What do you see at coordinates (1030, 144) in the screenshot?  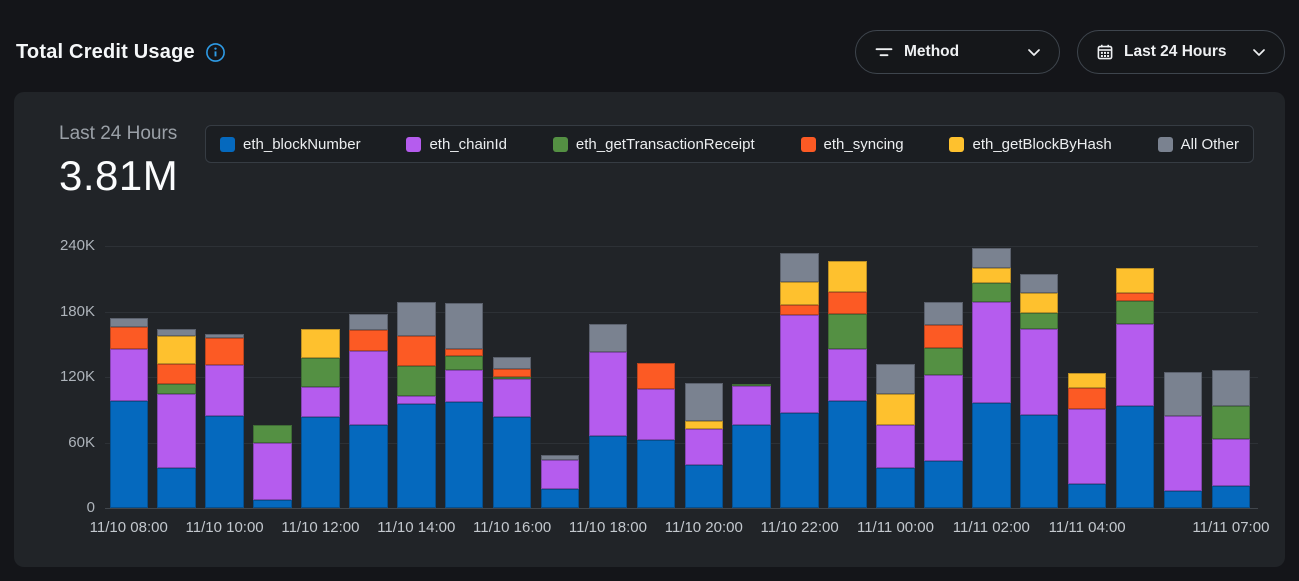 I see `legend-item-eth_getblockbyhash: eth_getBlockByHash` at bounding box center [1030, 144].